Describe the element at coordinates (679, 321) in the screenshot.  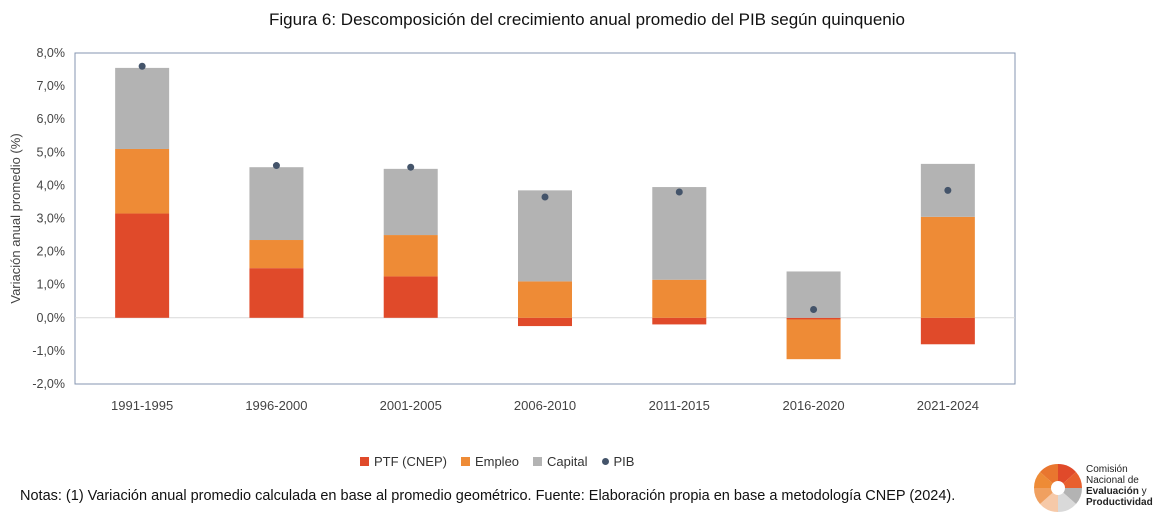
I see `bar-ptf-2011-2015` at that location.